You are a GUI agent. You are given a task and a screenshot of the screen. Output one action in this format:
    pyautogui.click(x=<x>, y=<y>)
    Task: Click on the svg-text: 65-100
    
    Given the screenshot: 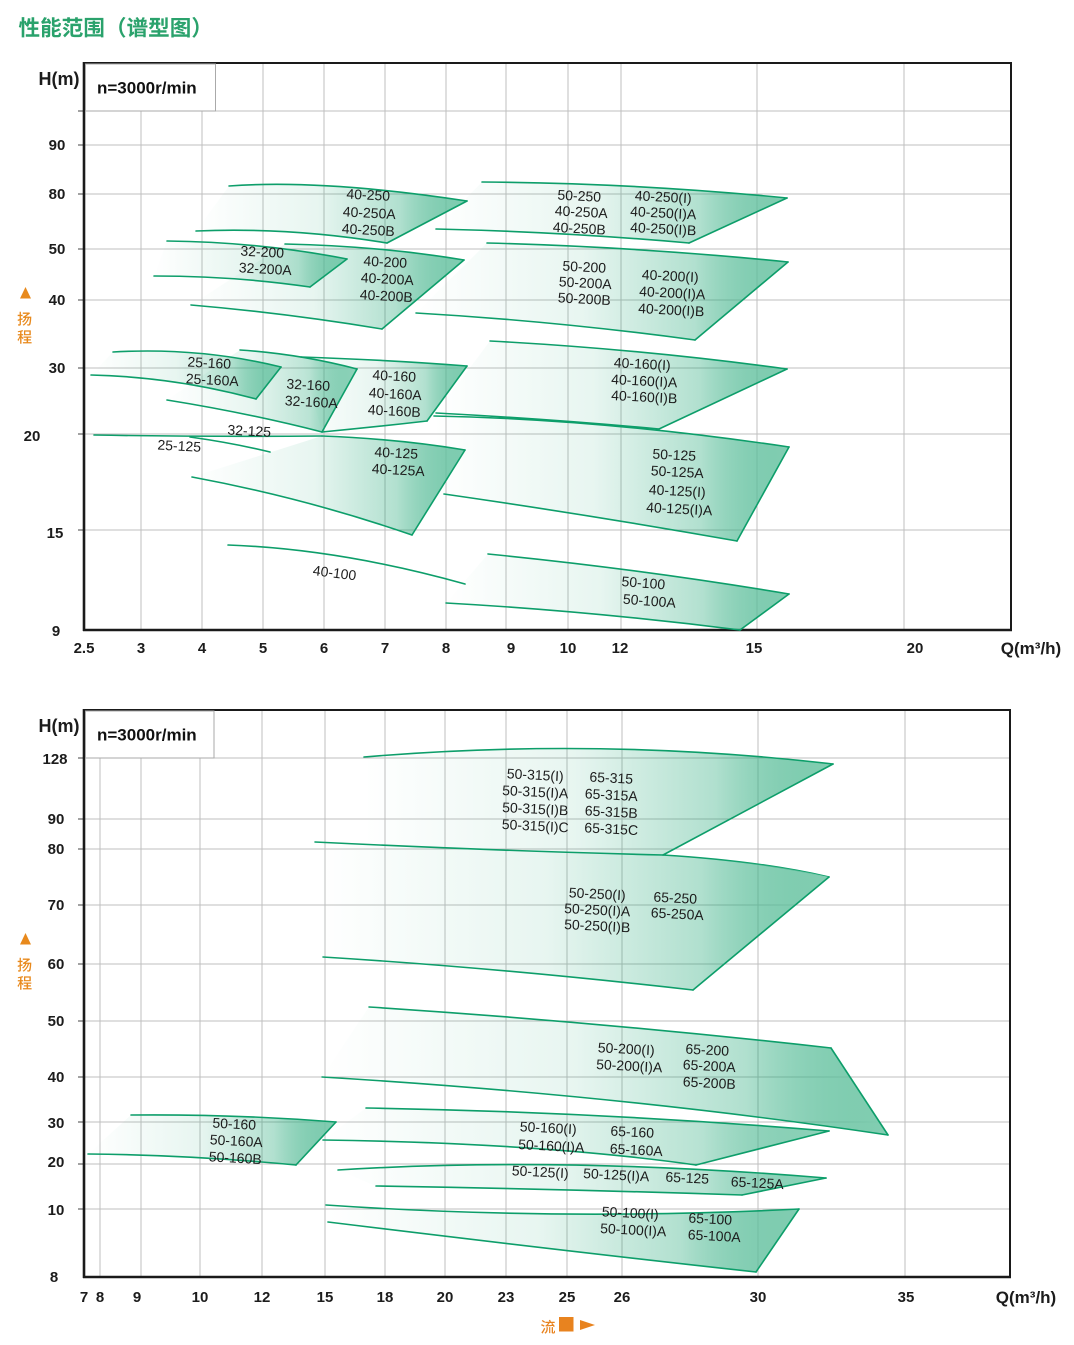 What is the action you would take?
    pyautogui.click(x=710, y=1219)
    